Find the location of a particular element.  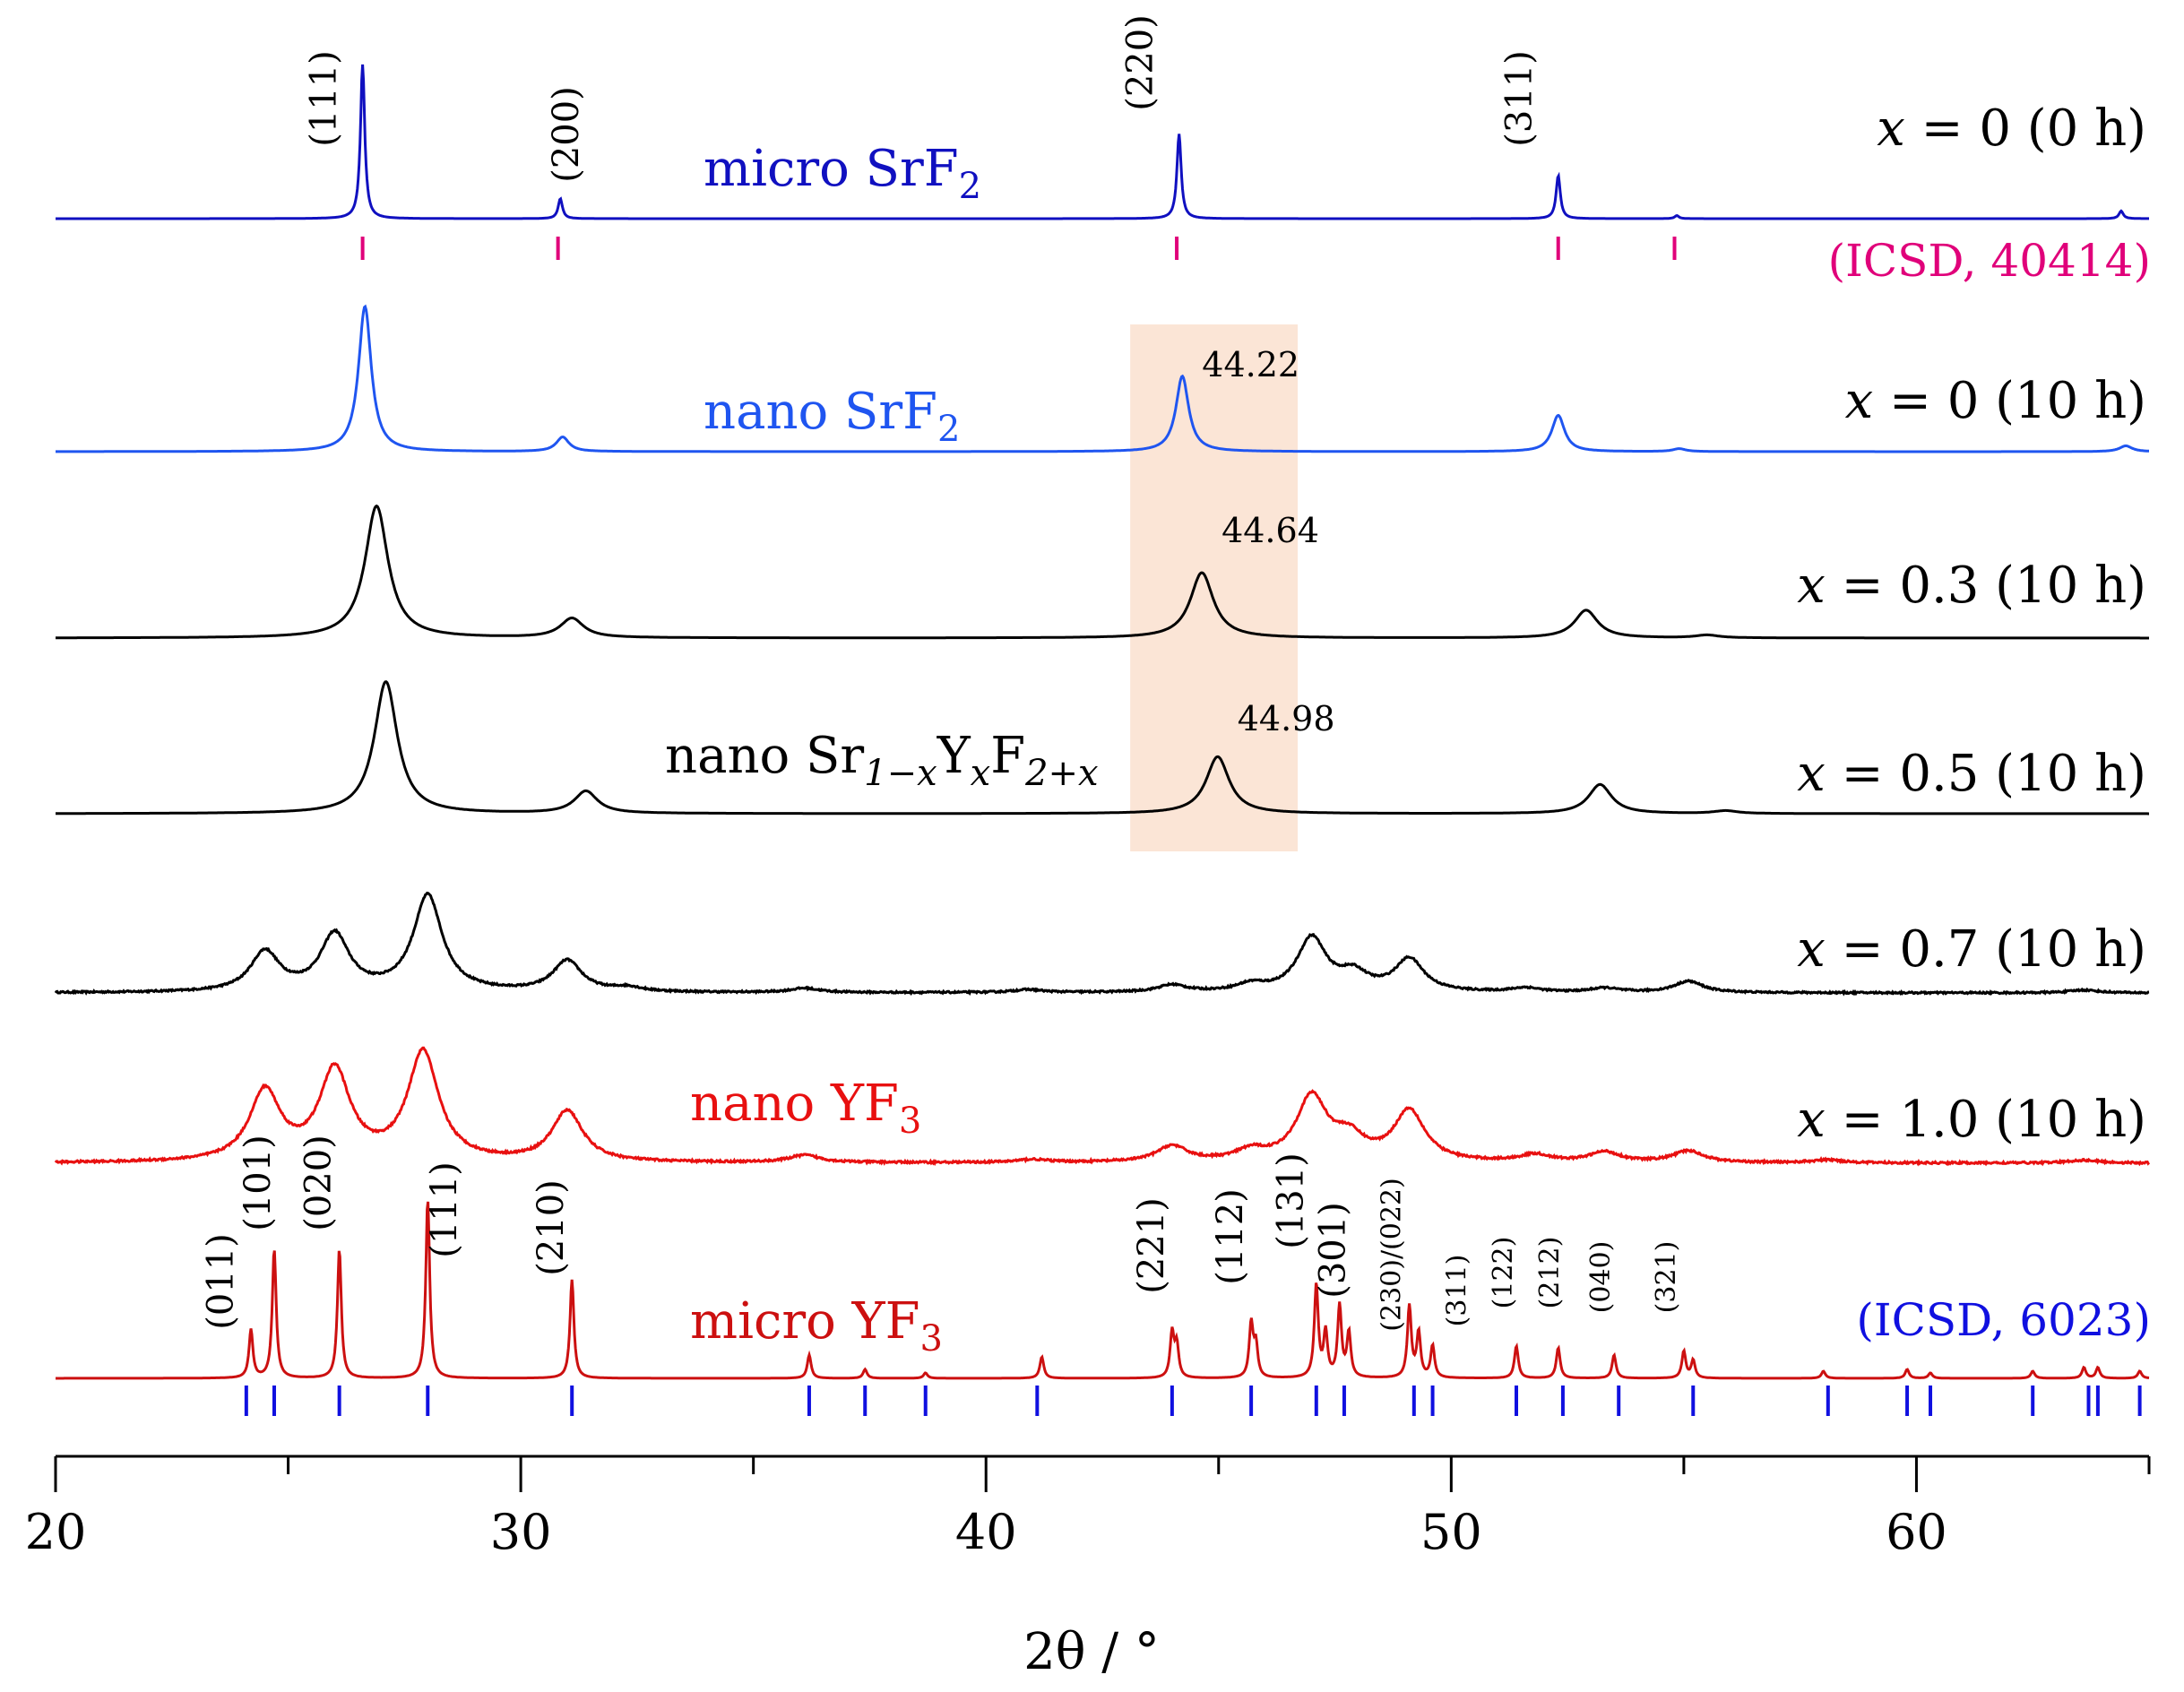

peak-position-label-2: 44.64 is located at coordinates (1270, 530).